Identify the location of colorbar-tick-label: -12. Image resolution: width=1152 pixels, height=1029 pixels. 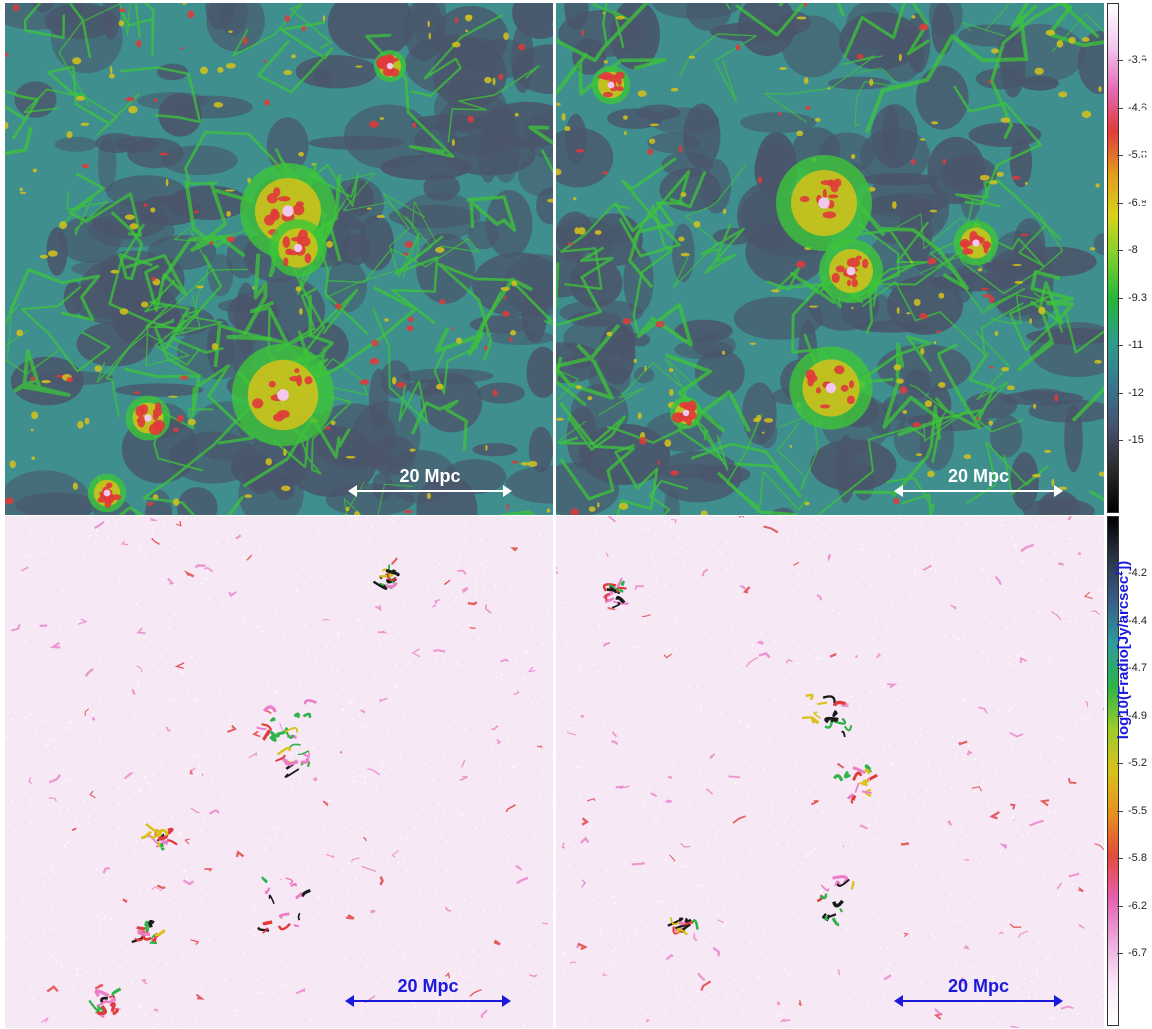
(1136, 392).